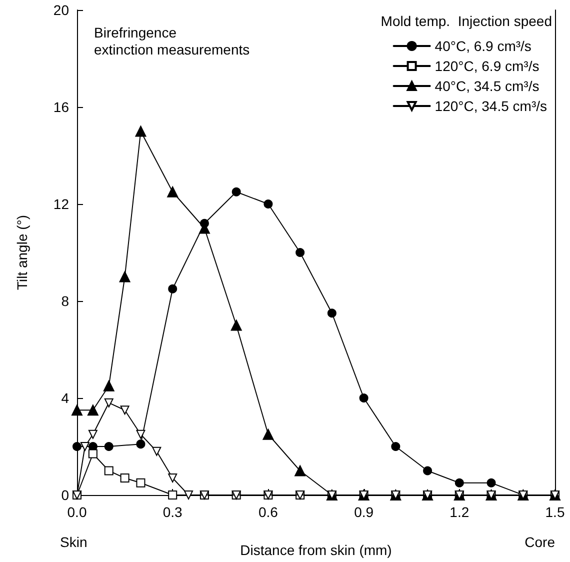  I want to click on x-tick-label: 1.5, so click(555, 512).